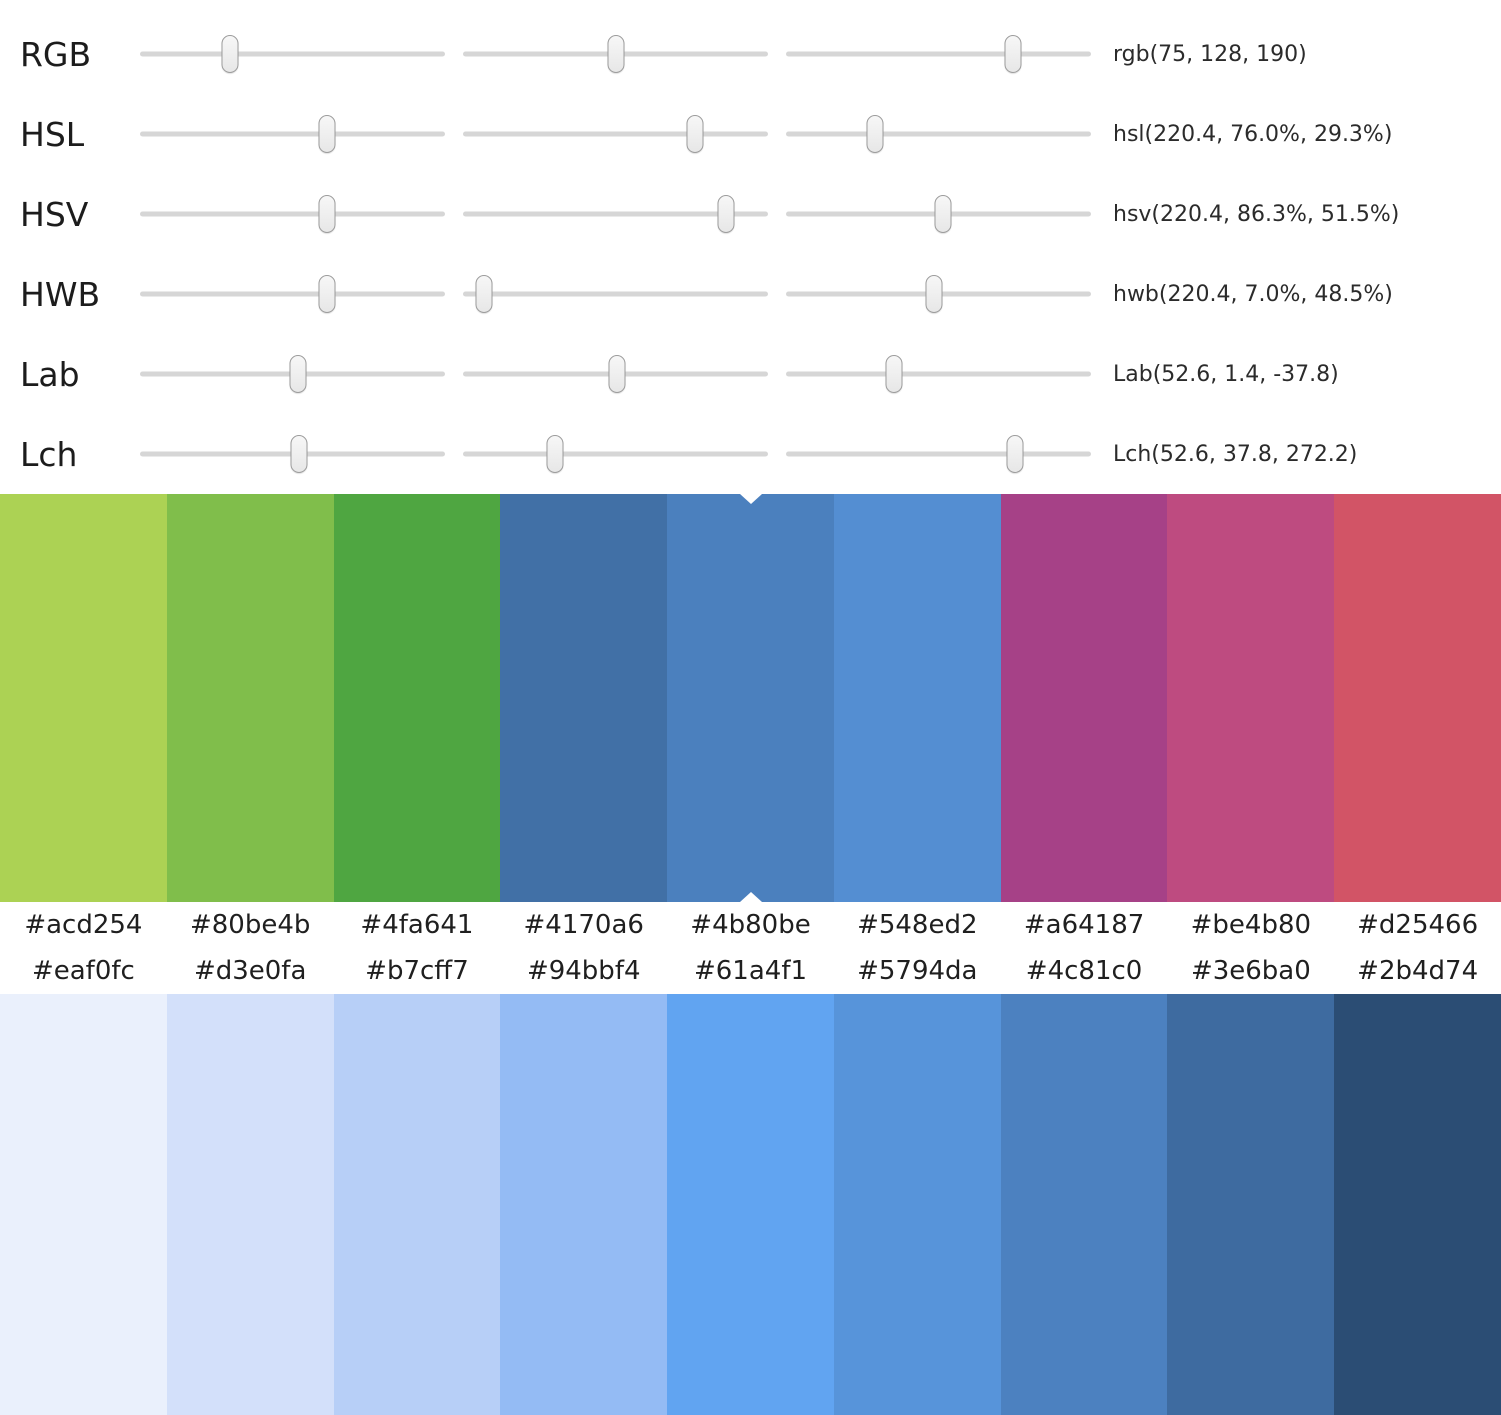 This screenshot has width=1501, height=1415. I want to click on colorspace-label-hsl: HSL, so click(52, 134).